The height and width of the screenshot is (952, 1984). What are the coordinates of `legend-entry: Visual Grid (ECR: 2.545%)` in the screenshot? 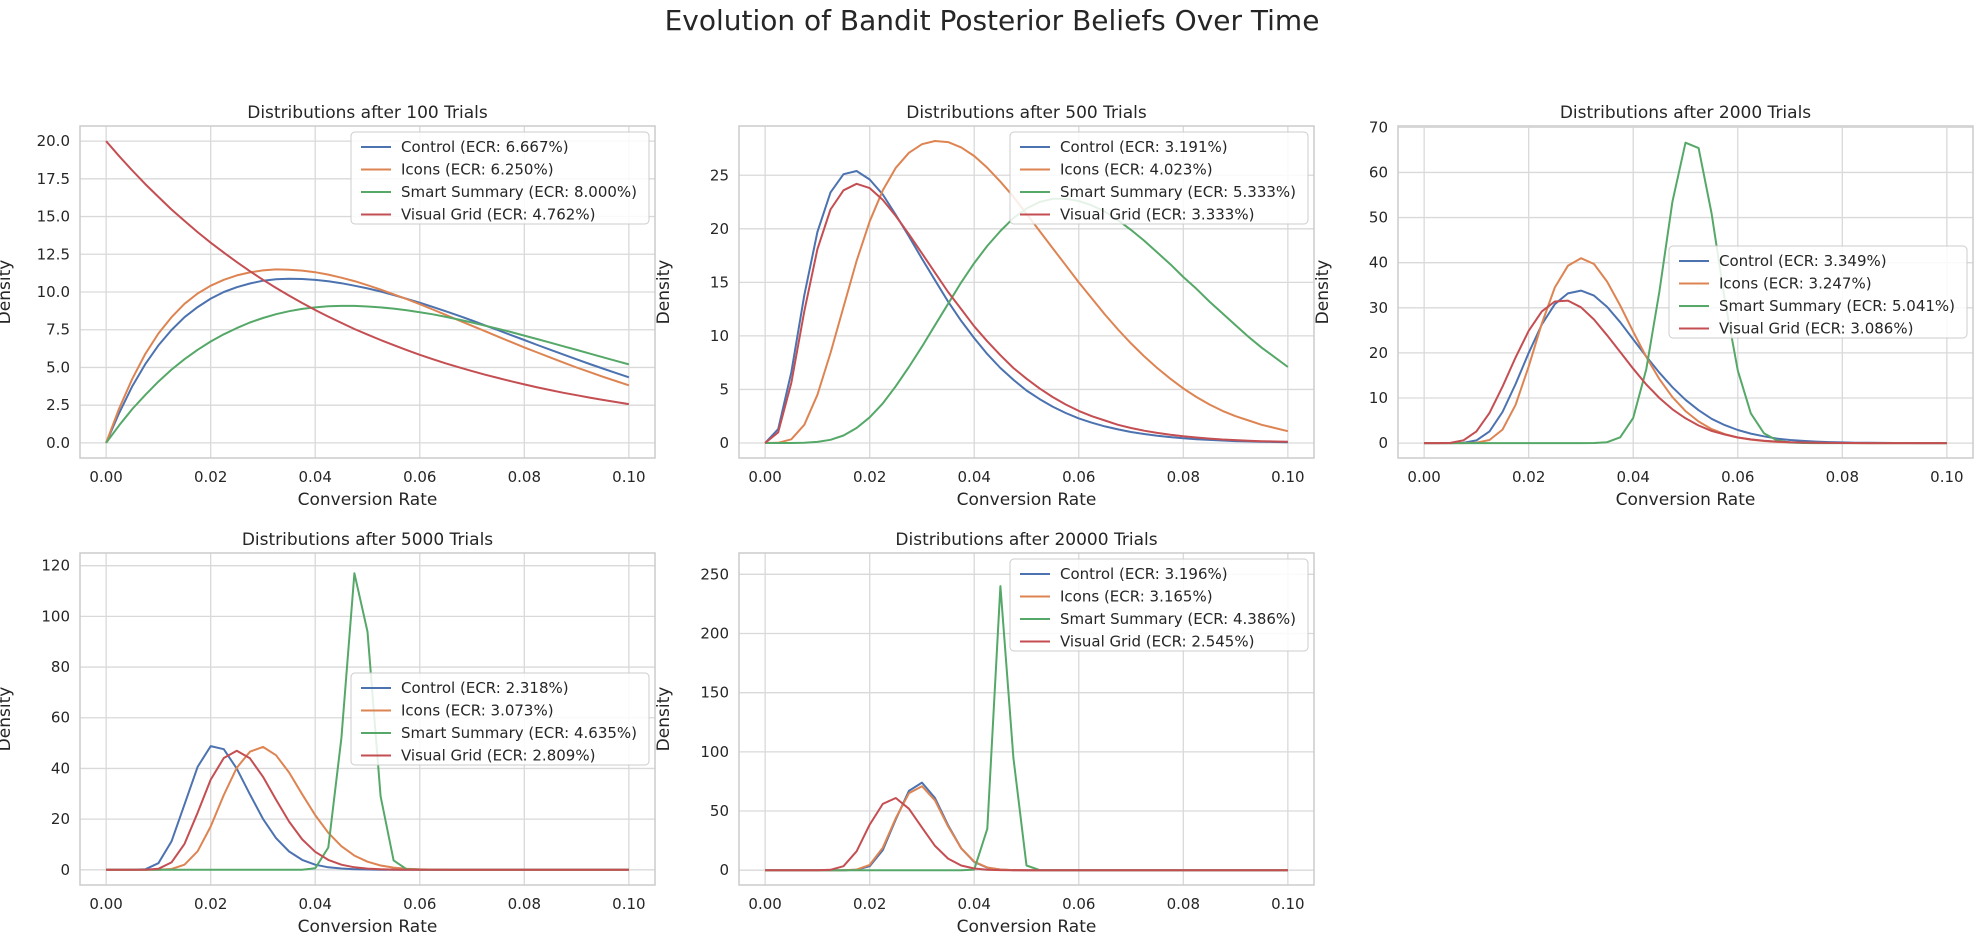 It's located at (1157, 642).